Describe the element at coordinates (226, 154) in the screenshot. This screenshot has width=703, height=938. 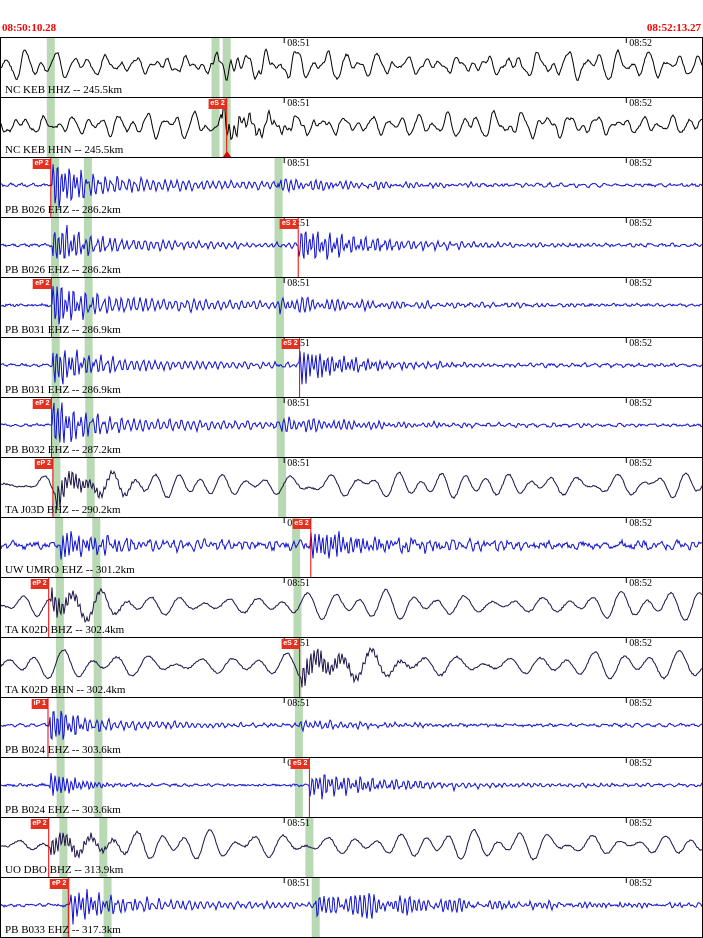
I see `pick-triangle-marker` at that location.